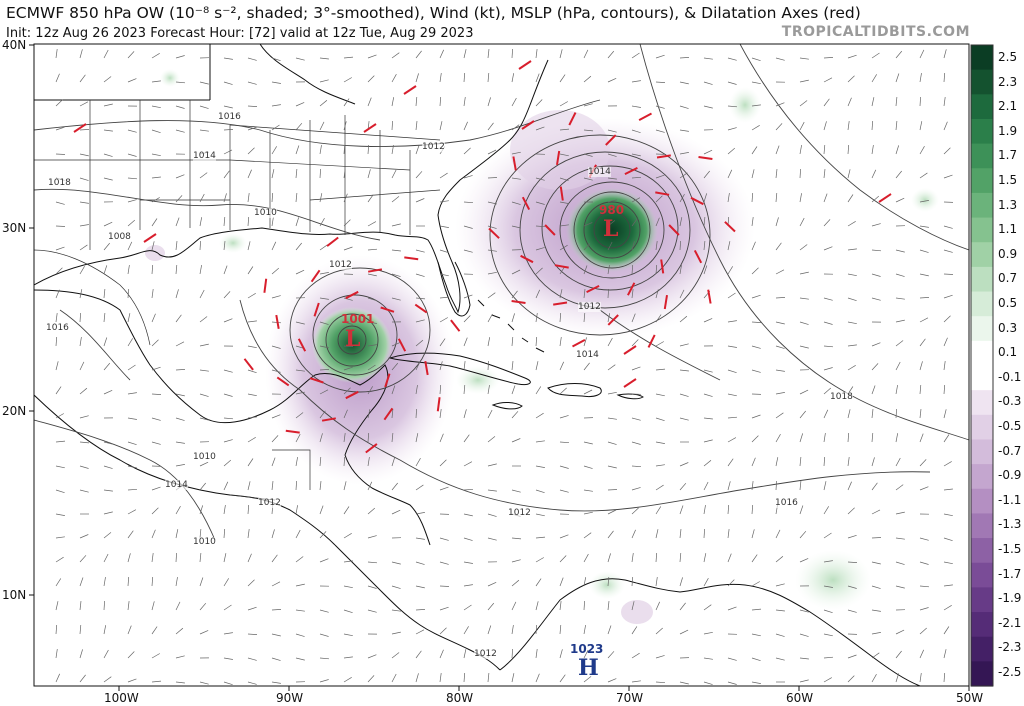 This screenshot has width=1024, height=706. I want to click on colorbar-tick-label: 2.5, so click(1008, 57).